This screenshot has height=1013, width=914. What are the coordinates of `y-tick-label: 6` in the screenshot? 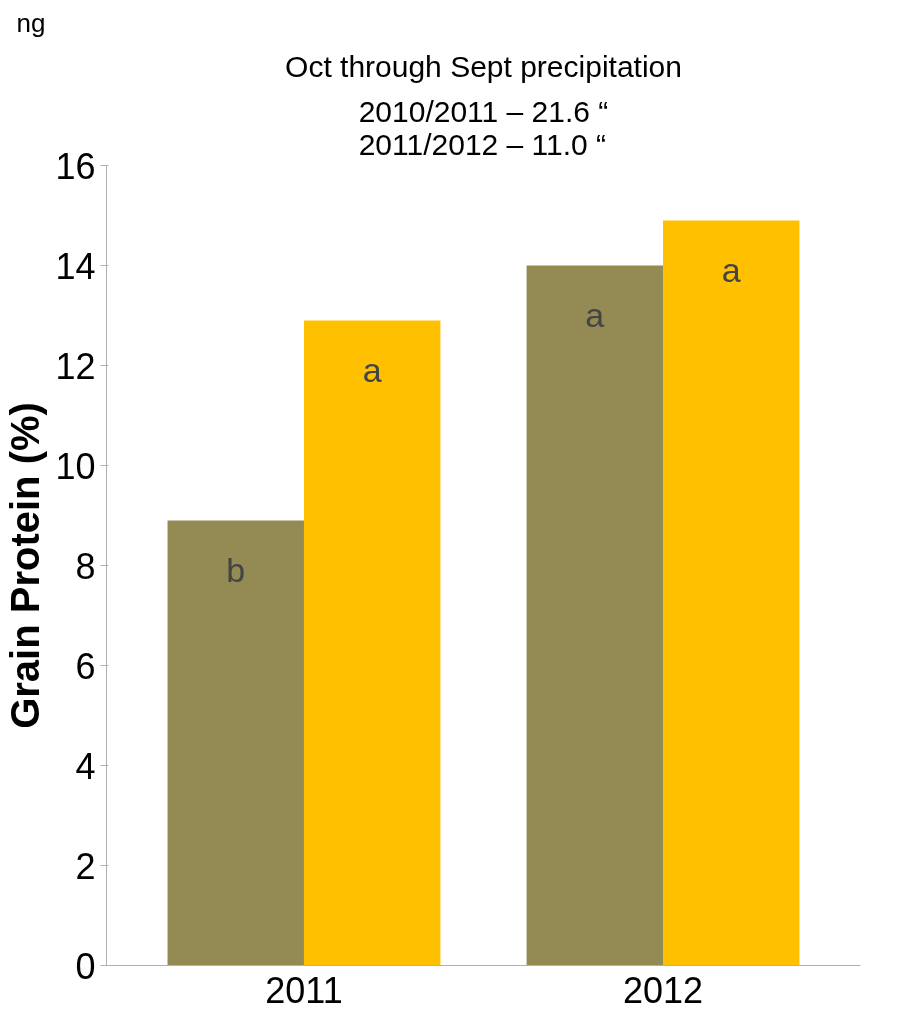 It's located at (85, 666).